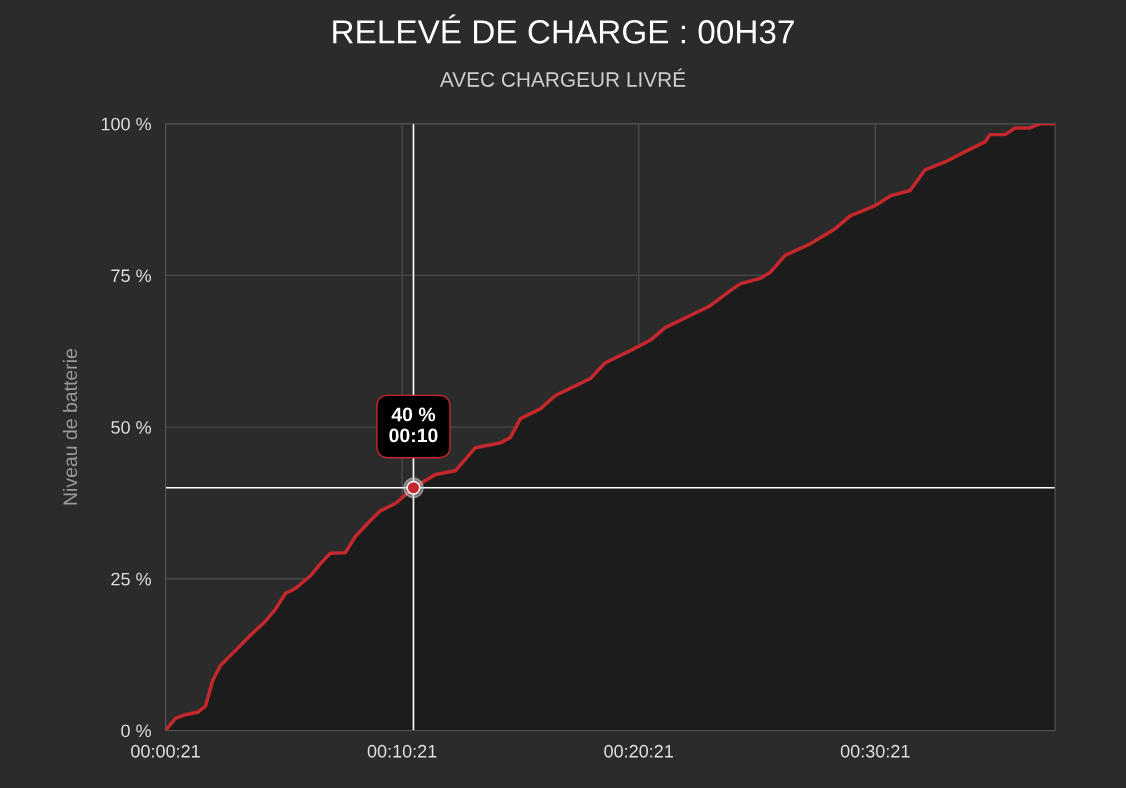  I want to click on y-tick-label: 50 %, so click(131, 427).